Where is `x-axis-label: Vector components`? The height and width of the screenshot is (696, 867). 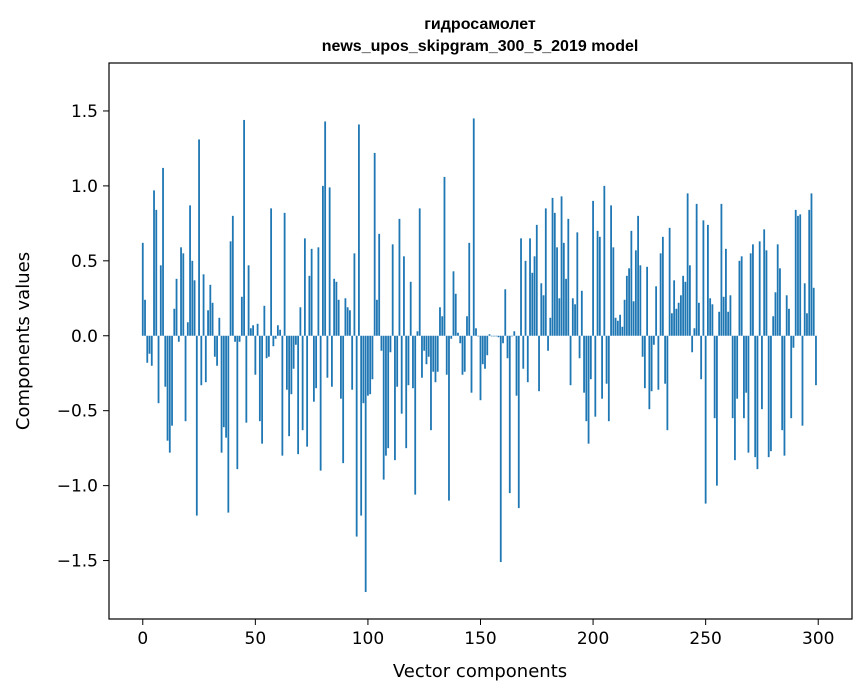 x-axis-label: Vector components is located at coordinates (480, 671).